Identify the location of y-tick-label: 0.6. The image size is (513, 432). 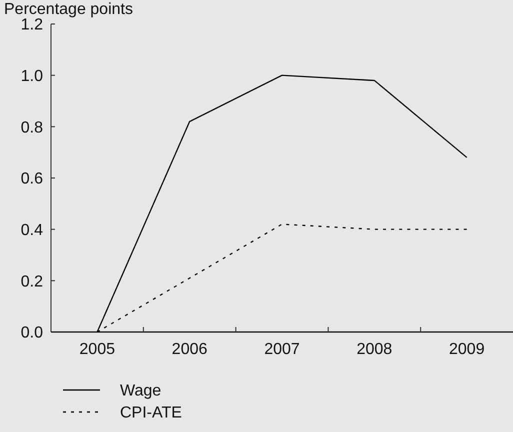
(32, 179).